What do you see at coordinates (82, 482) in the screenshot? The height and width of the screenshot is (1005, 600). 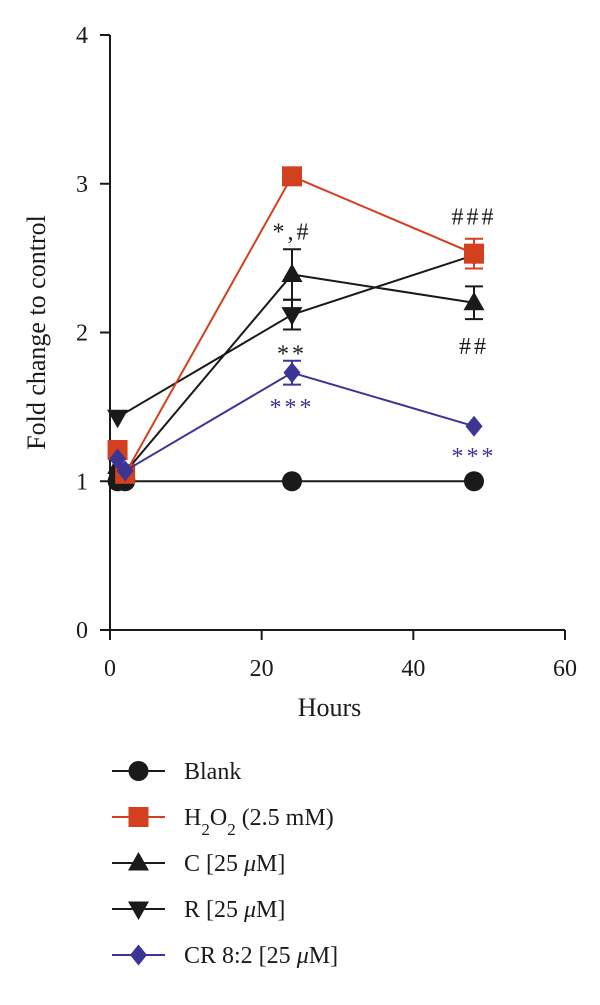 I see `y-tick-label: 1` at bounding box center [82, 482].